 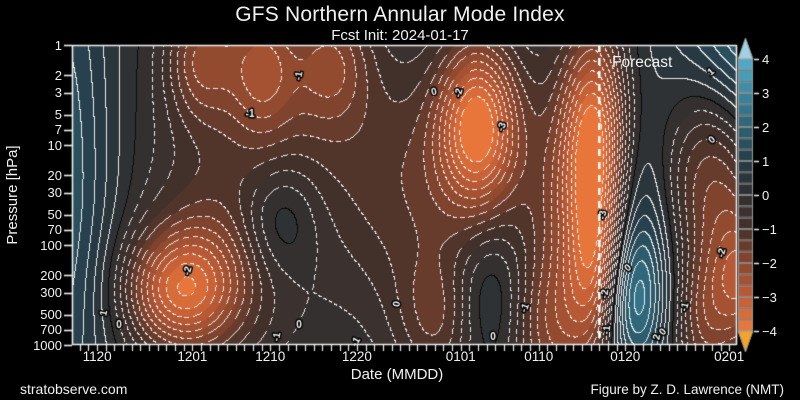 What do you see at coordinates (729, 356) in the screenshot?
I see `x-tick-label: 0201` at bounding box center [729, 356].